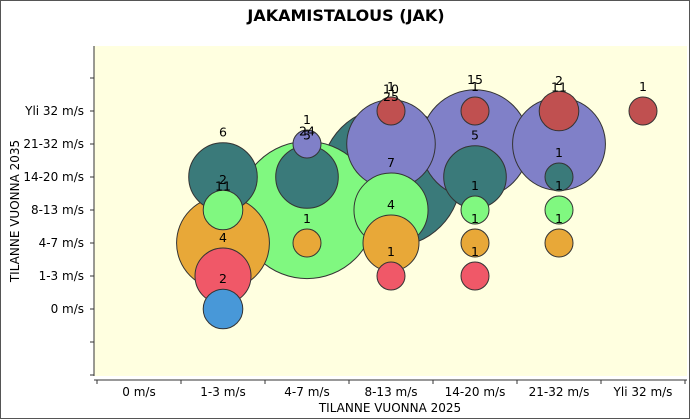 The height and width of the screenshot is (419, 690). Describe the element at coordinates (390, 408) in the screenshot. I see `x-axis-label: TILANNE VUONNA 2025` at that location.